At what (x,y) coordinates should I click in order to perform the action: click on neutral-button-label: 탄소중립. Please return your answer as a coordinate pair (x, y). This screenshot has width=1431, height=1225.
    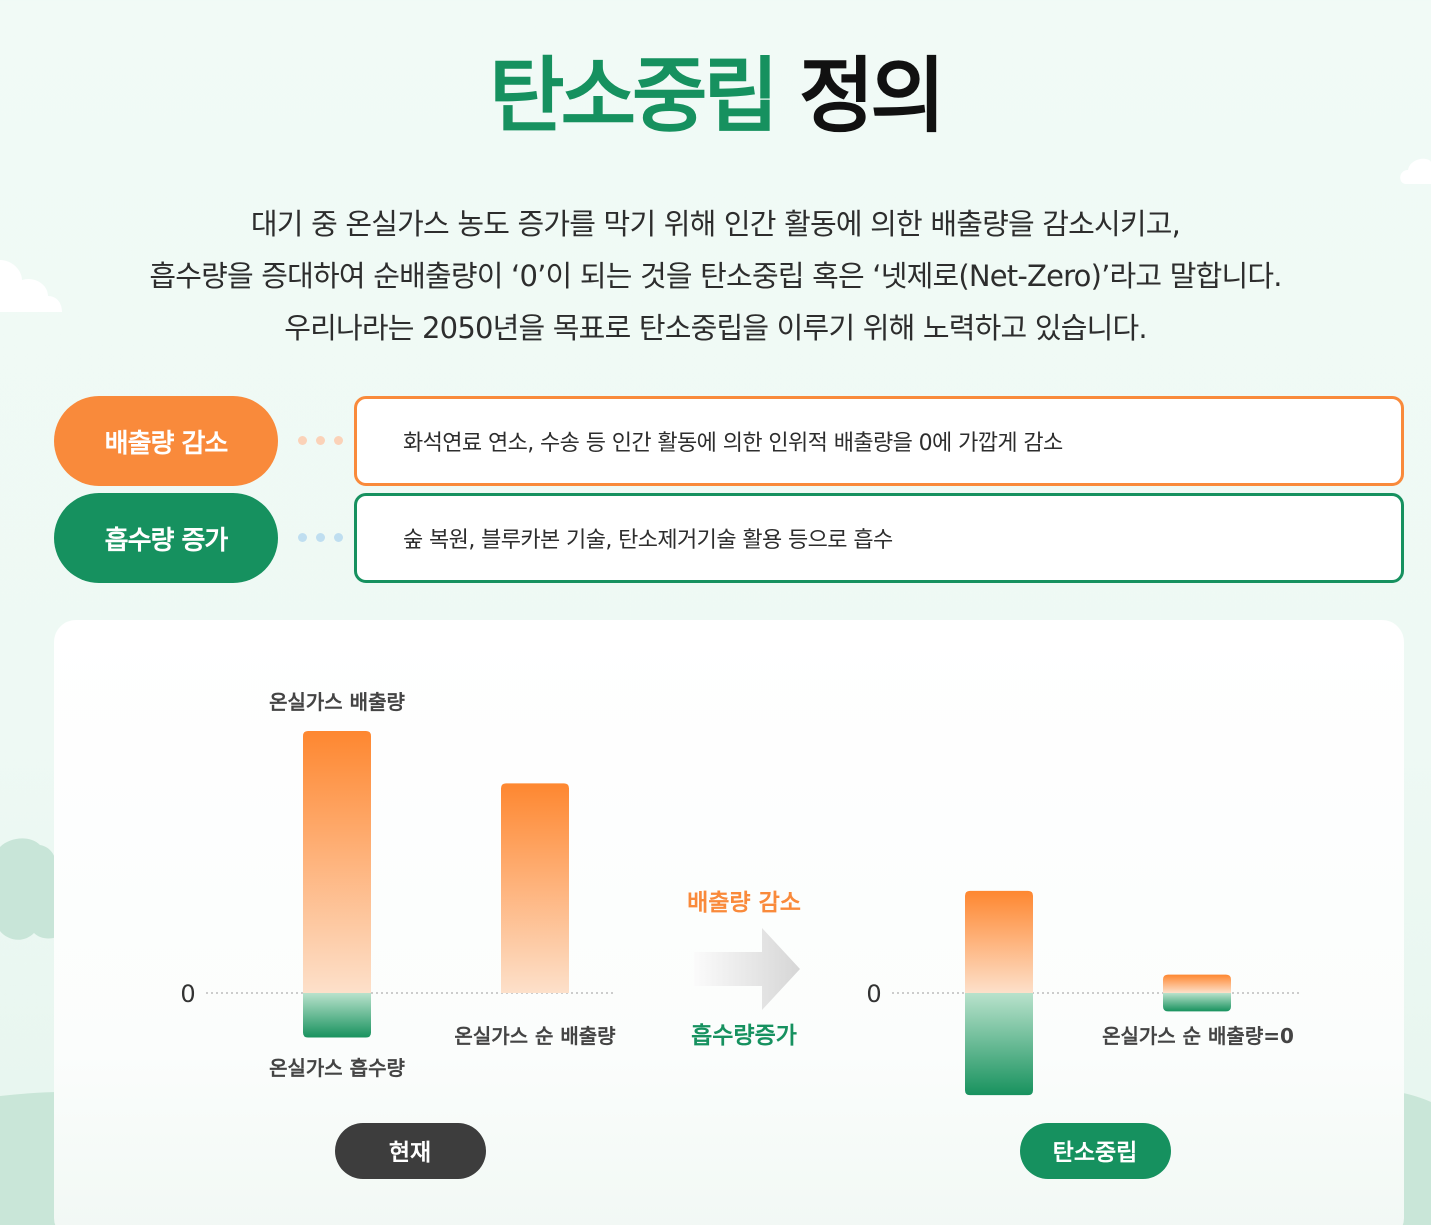
    Looking at the image, I should click on (1095, 1153).